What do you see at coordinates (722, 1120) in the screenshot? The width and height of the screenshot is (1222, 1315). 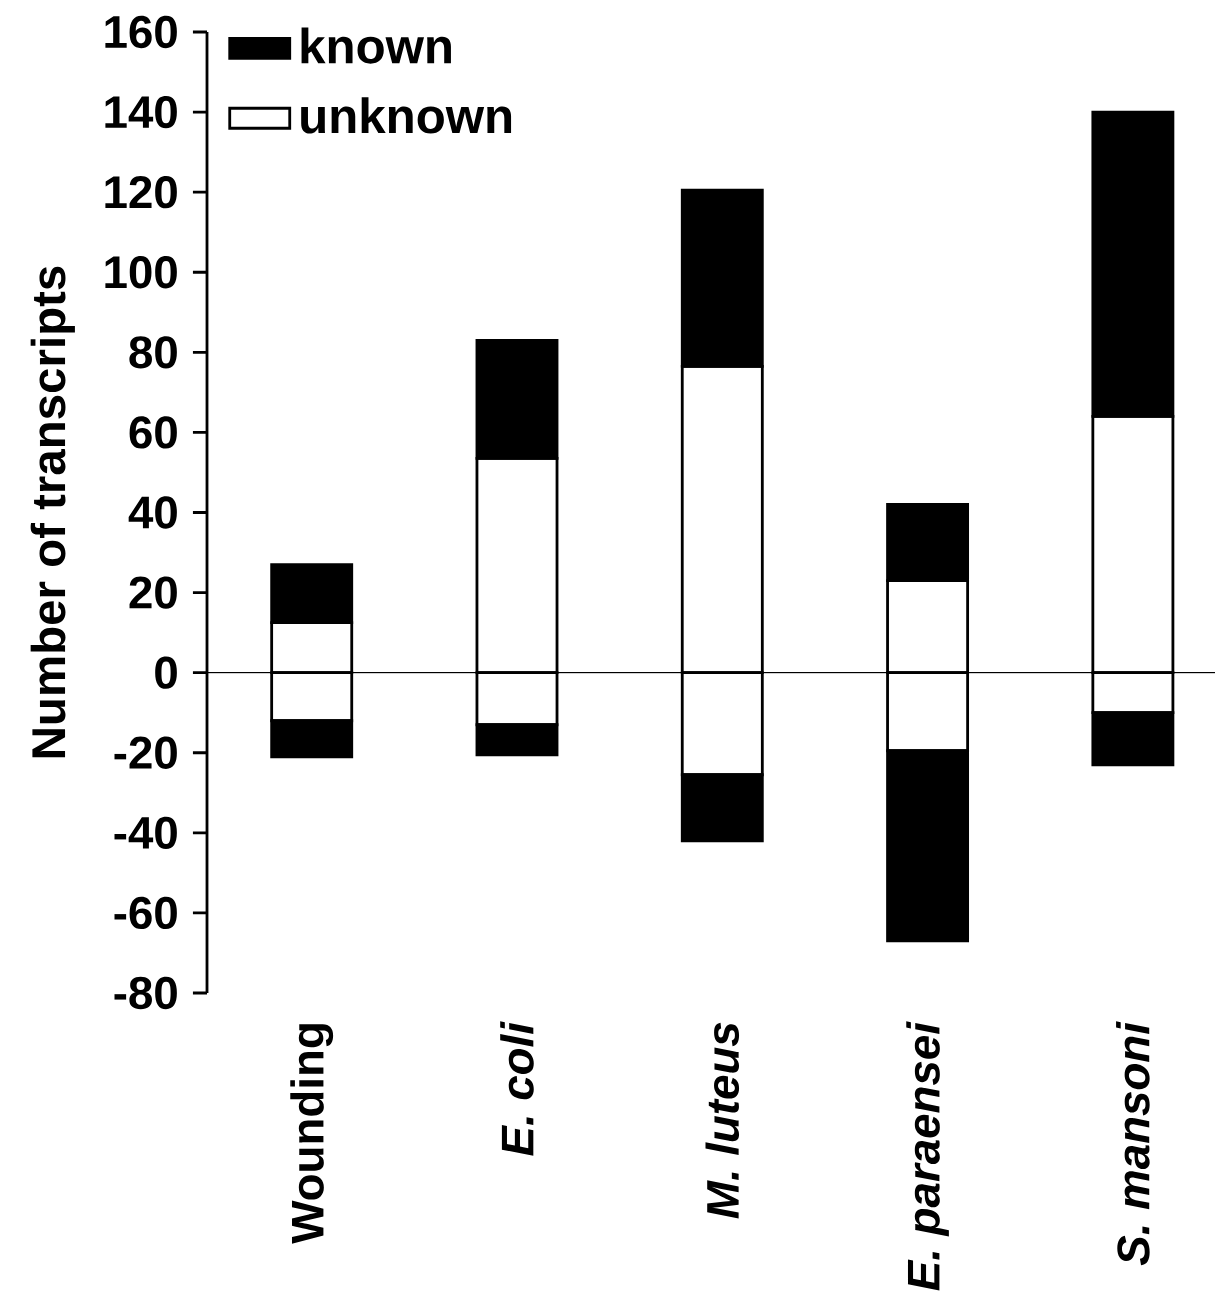 I see `x-tick-label: M. luteus` at bounding box center [722, 1120].